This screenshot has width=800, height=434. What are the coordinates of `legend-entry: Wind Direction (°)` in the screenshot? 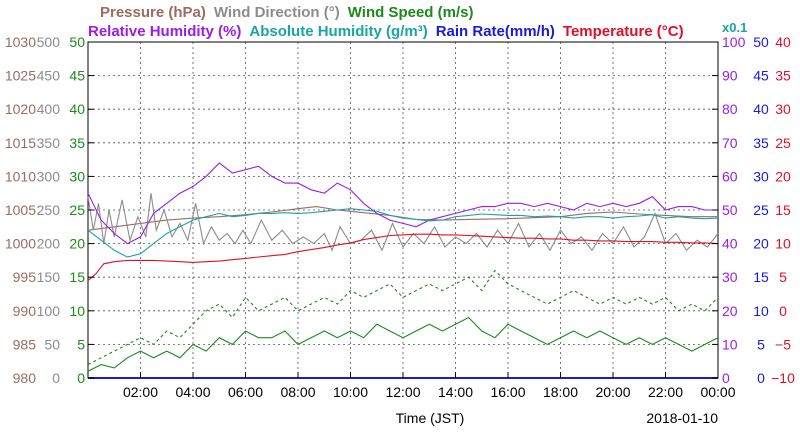 It's located at (277, 12).